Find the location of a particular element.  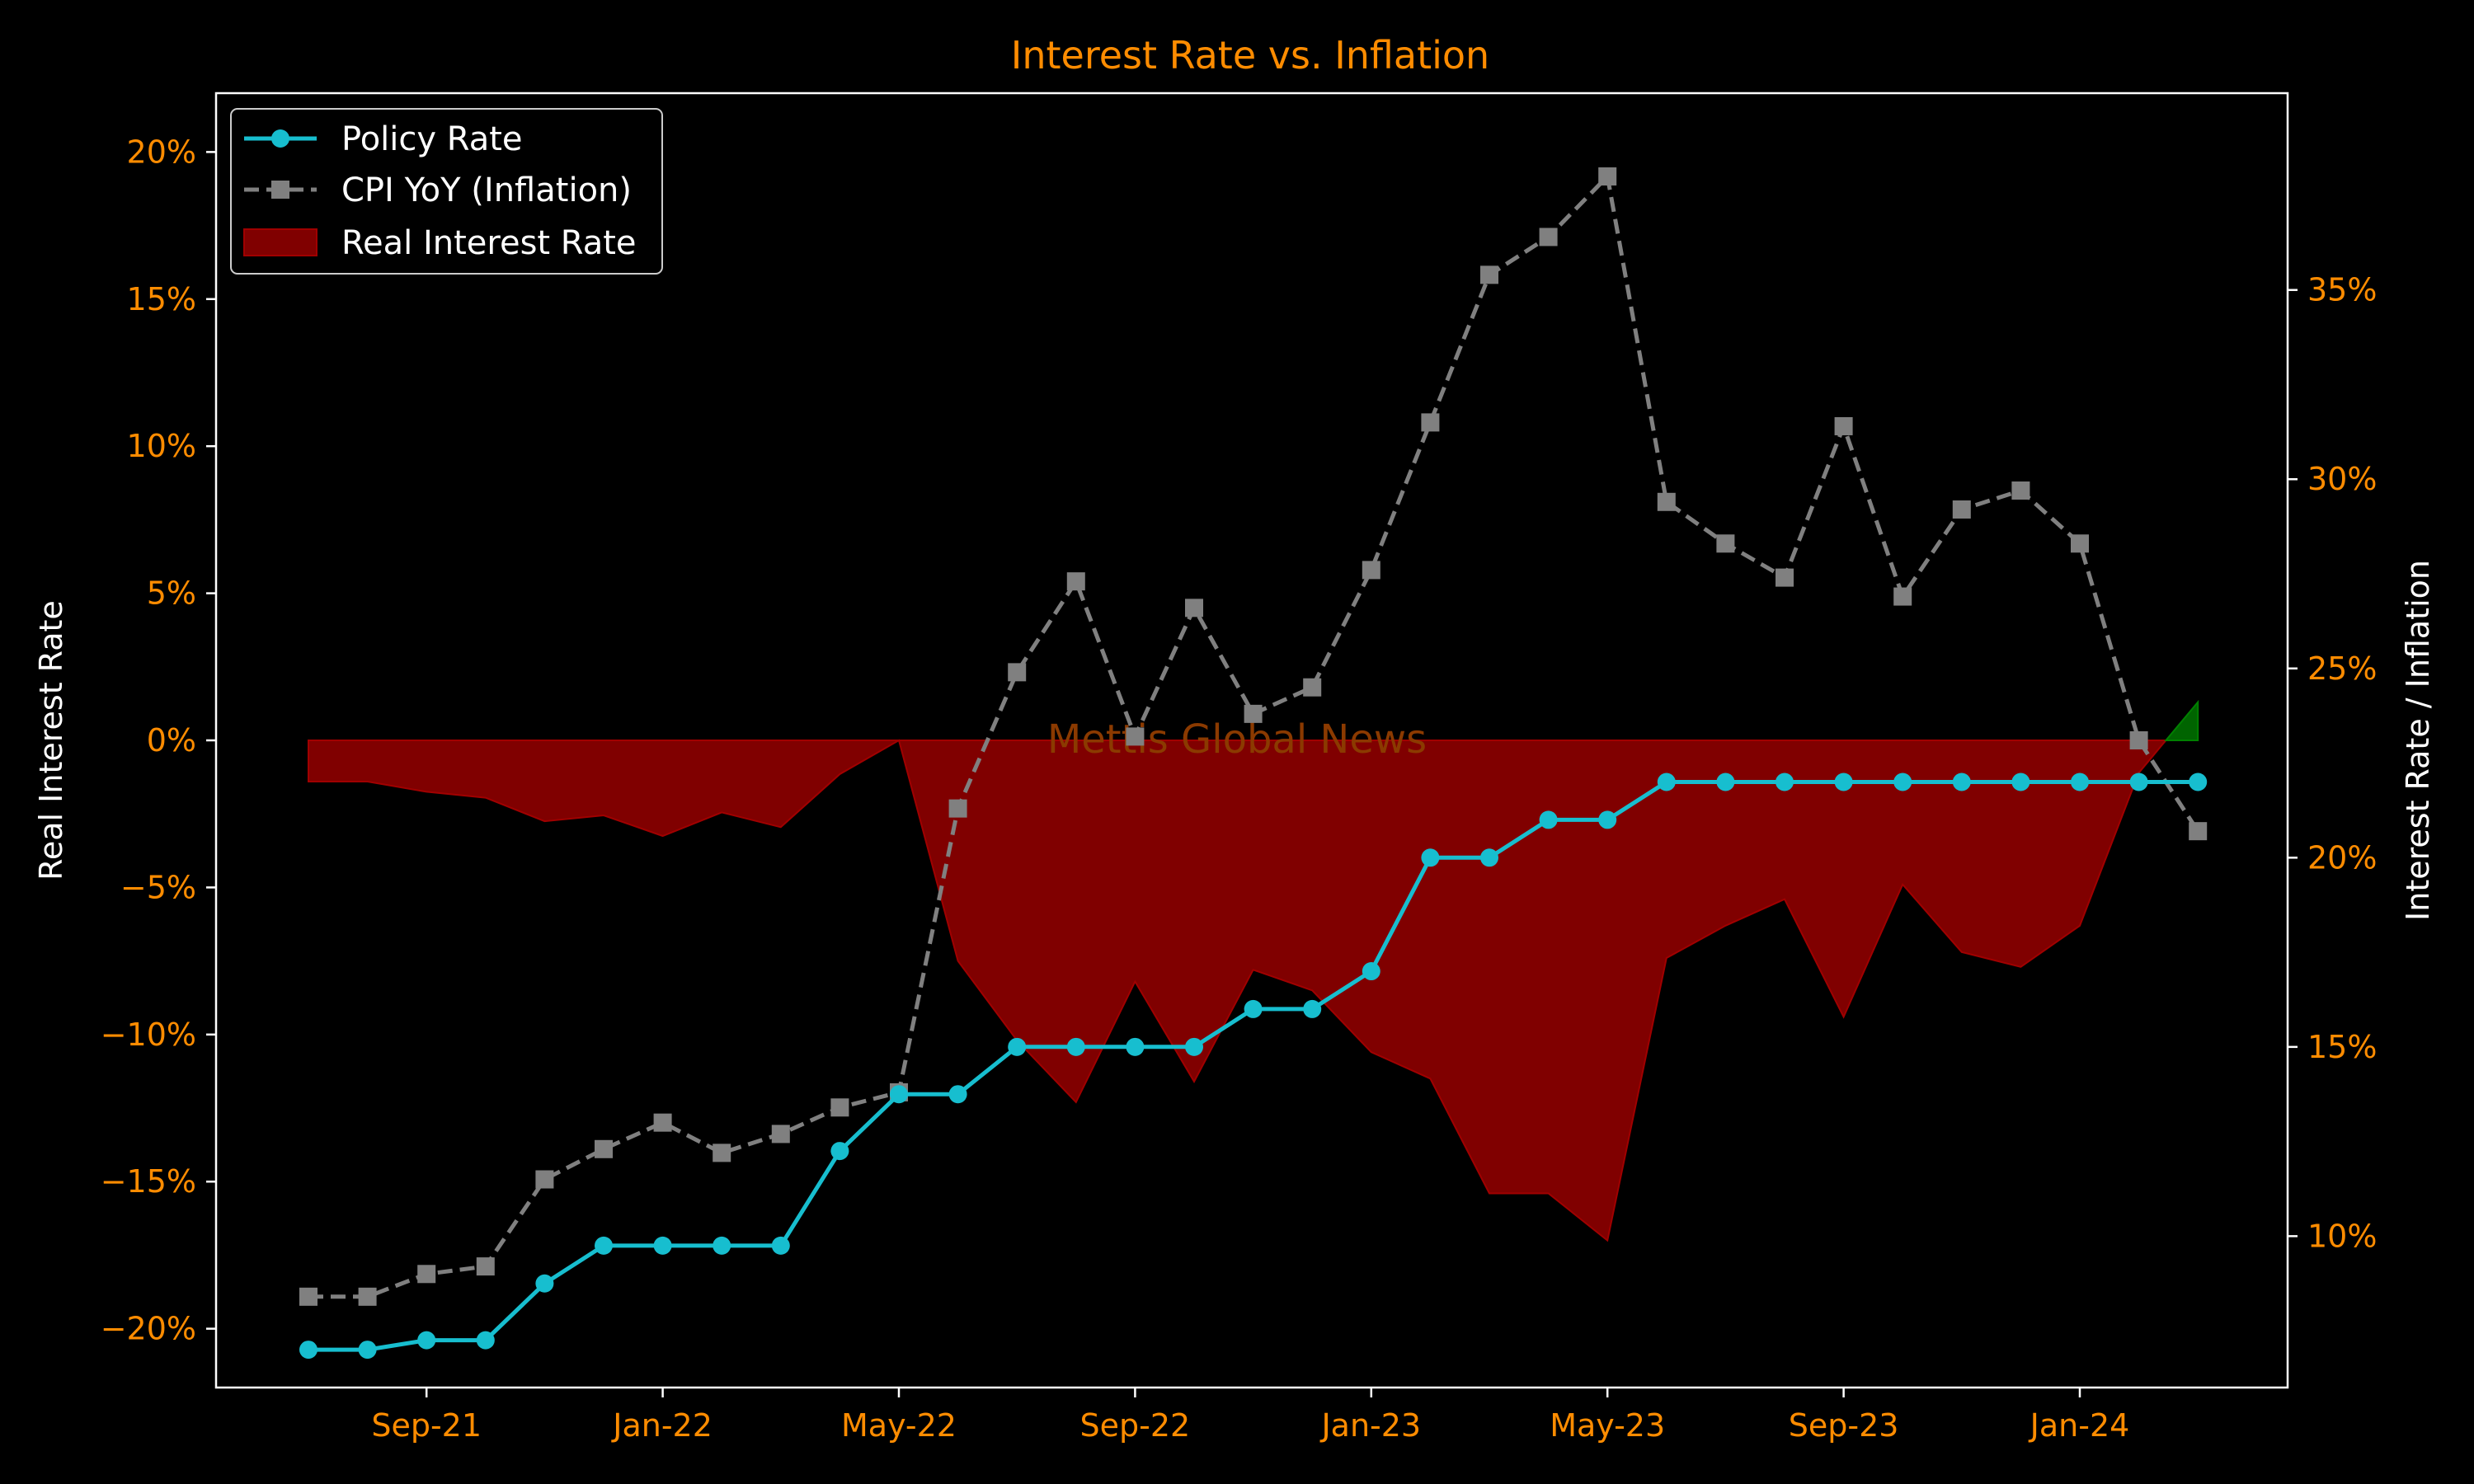

legend-real-swatch is located at coordinates (280, 242).